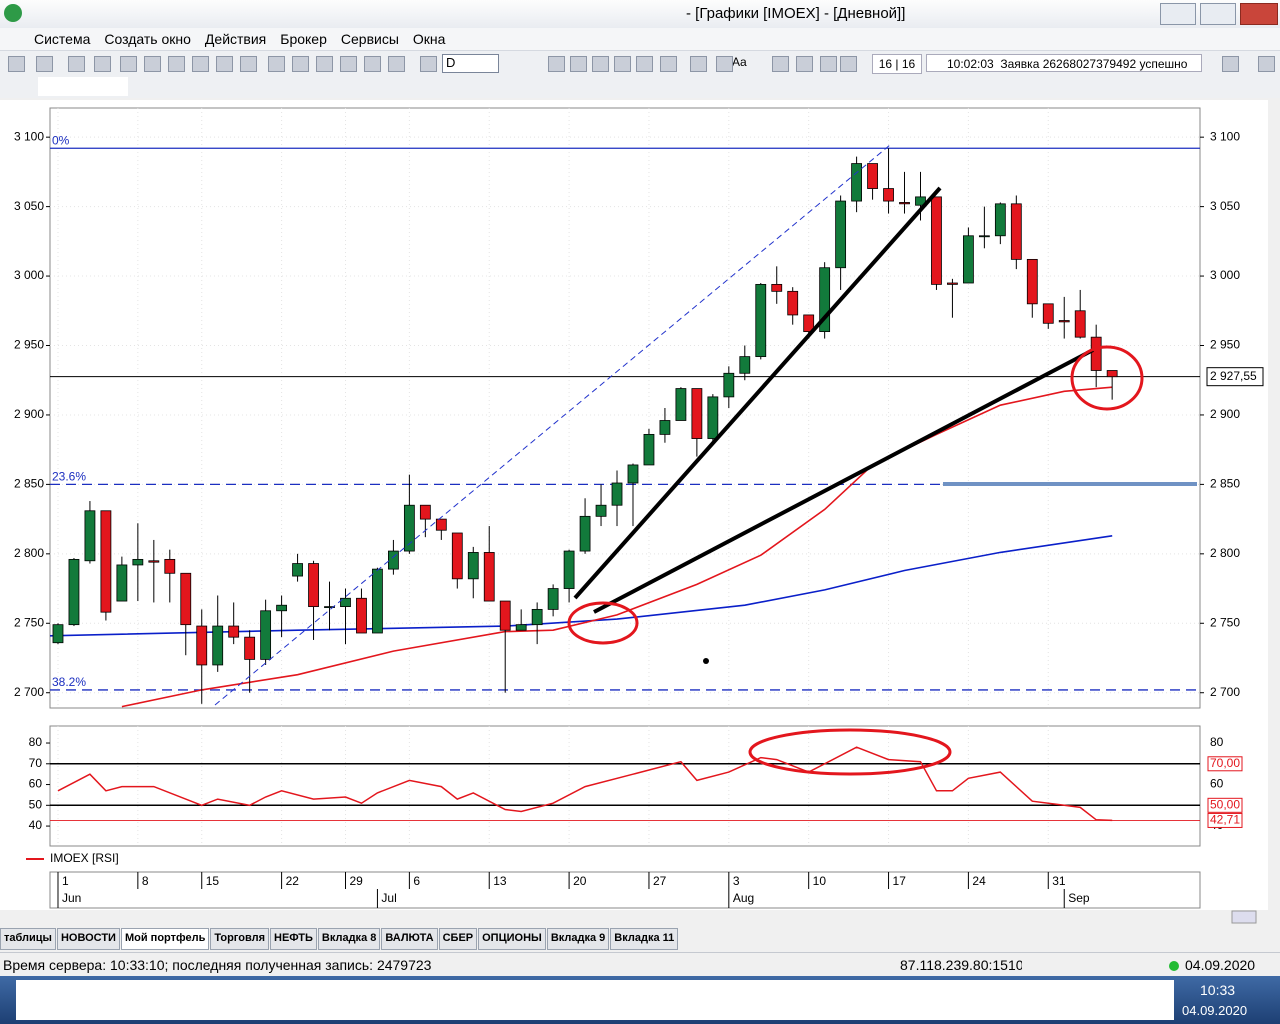  Describe the element at coordinates (644, 939) in the screenshot. I see `tab: Вкладка 11` at that location.